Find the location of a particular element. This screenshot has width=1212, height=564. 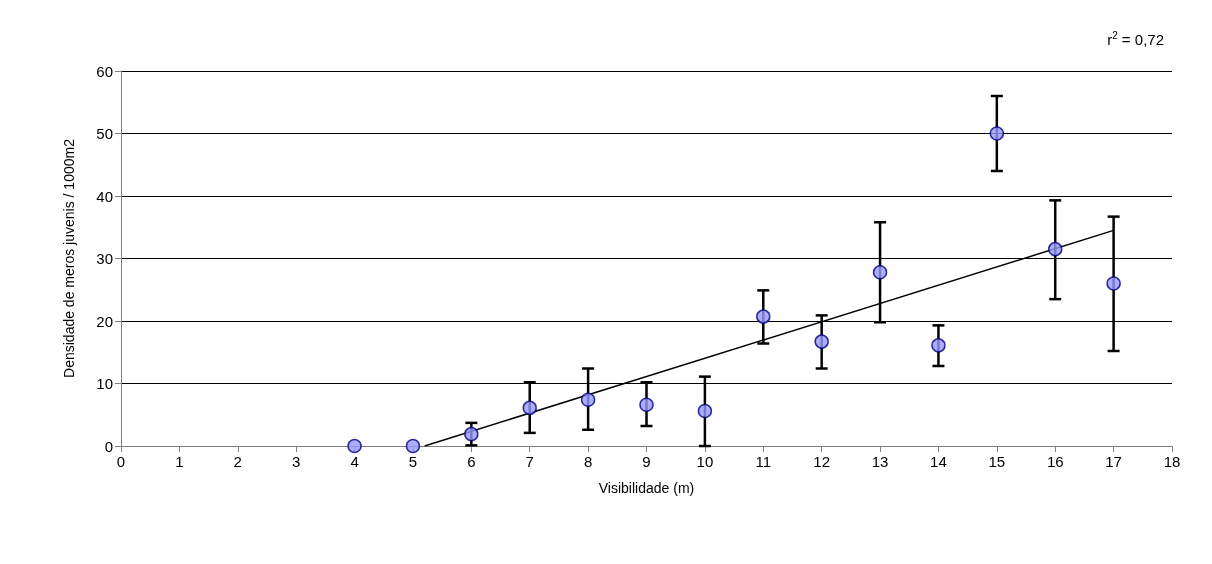

x-tick-label: 1 is located at coordinates (179, 461).